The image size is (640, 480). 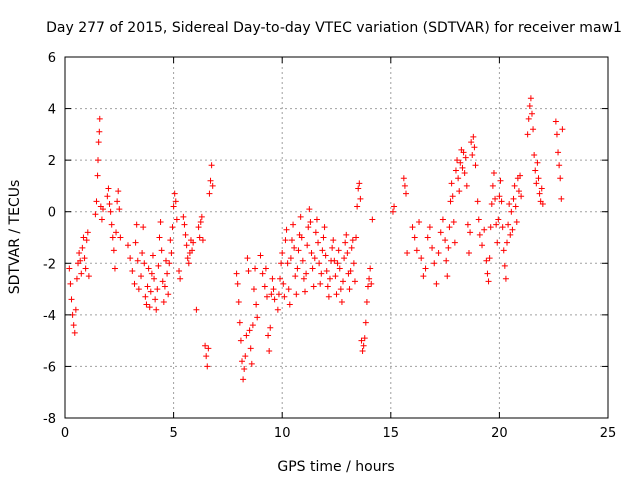 What do you see at coordinates (52, 58) in the screenshot?
I see `y-tick-label: 6` at bounding box center [52, 58].